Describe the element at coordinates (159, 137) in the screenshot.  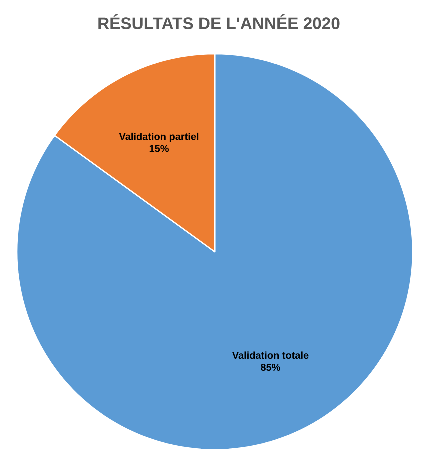
I see `slice-label: Validation partiel` at that location.